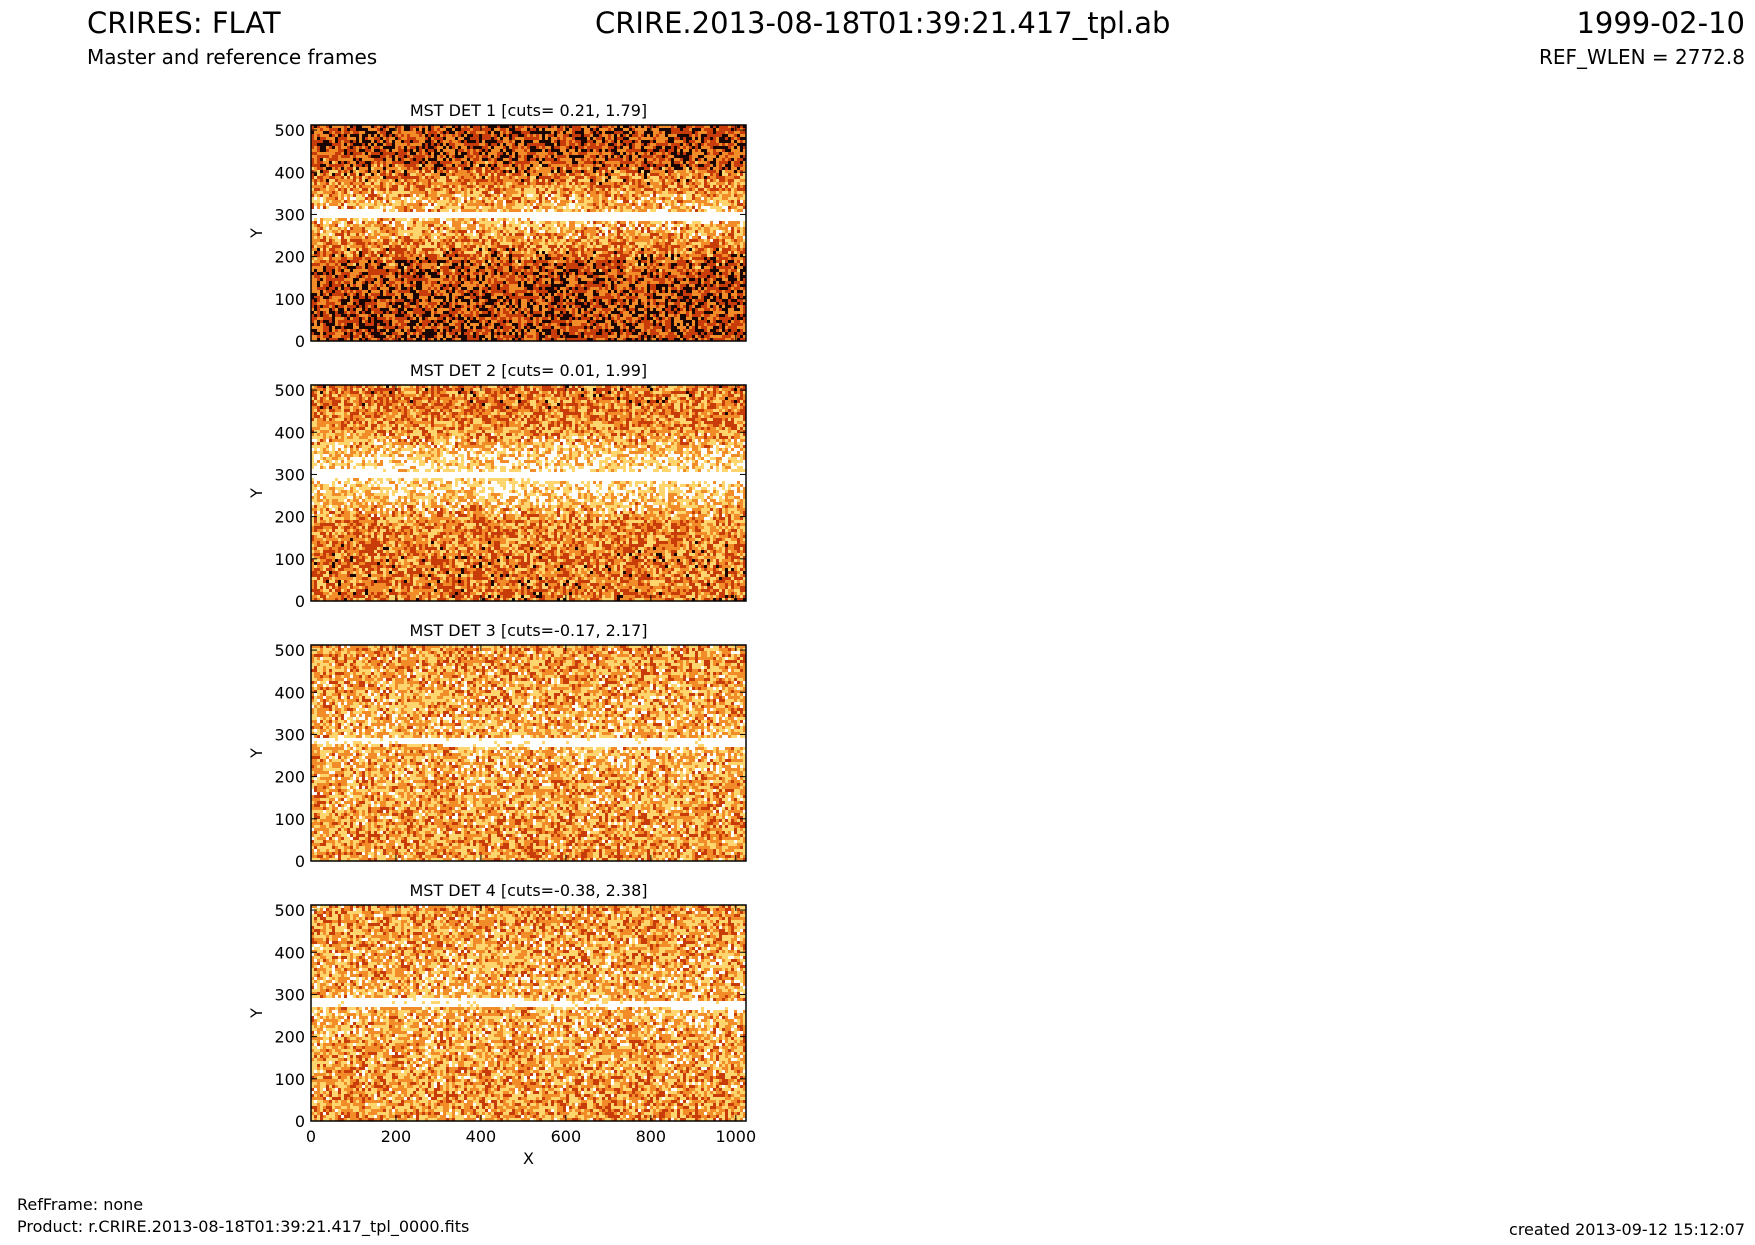 This screenshot has width=1755, height=1245. Describe the element at coordinates (1641, 57) in the screenshot. I see `reference-wavelength: REF_WLEN = 2772.8` at that location.